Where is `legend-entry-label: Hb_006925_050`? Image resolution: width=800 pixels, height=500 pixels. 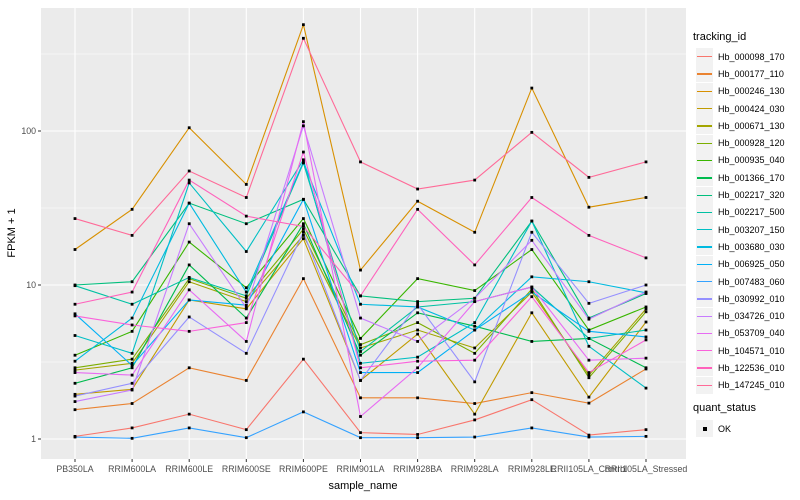 legend-entry-label: Hb_006925_050 is located at coordinates (751, 264).